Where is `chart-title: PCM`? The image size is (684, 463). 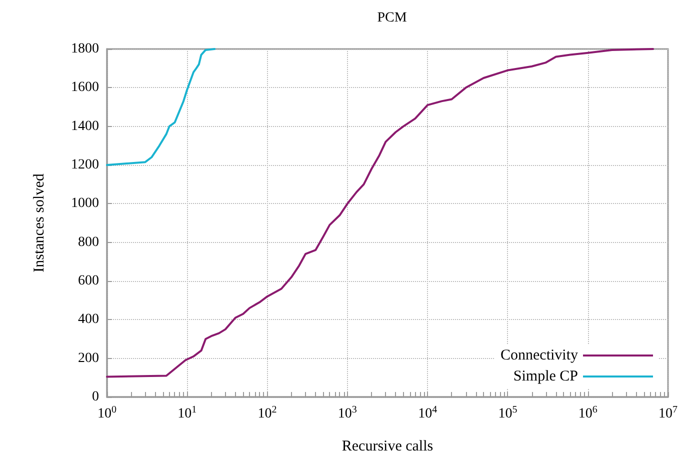
chart-title: PCM is located at coordinates (392, 18).